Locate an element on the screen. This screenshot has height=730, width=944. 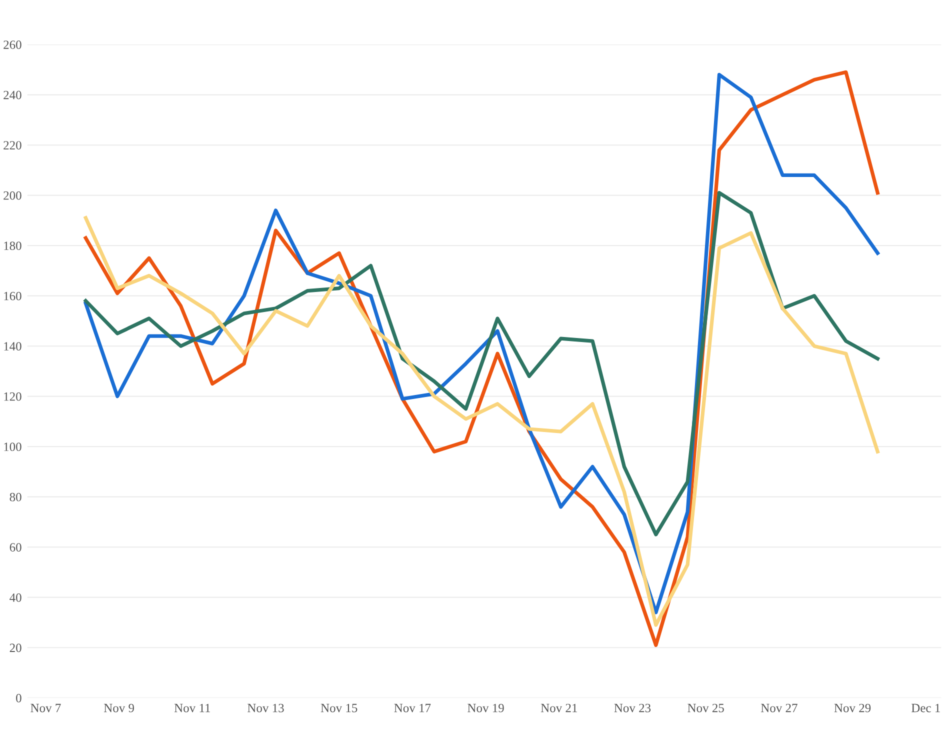
y-tick-label: 220 is located at coordinates (13, 145).